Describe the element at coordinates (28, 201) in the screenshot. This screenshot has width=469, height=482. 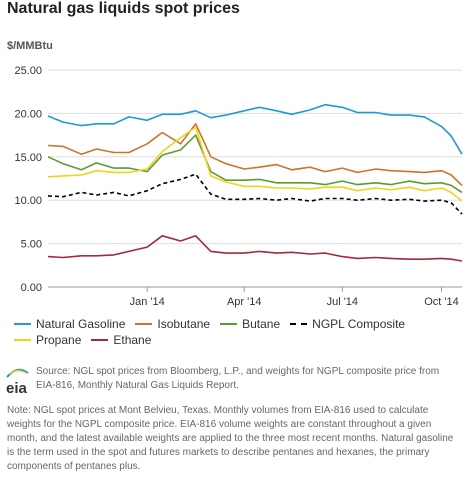
I see `y-tick-label: 10.00` at that location.